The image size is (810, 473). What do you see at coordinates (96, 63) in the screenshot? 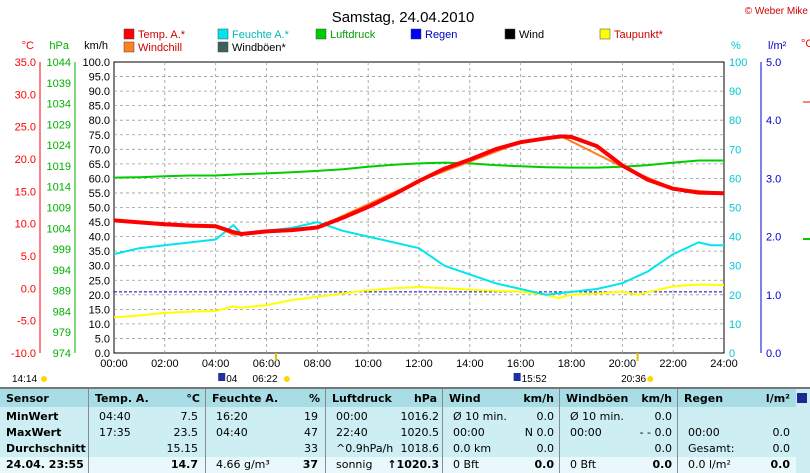
I see `y-tick-label: 100.0` at bounding box center [96, 63].